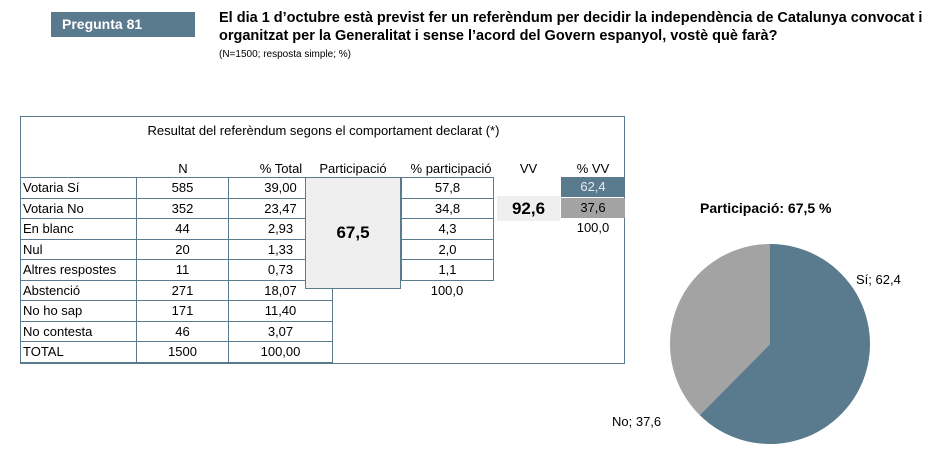  What do you see at coordinates (182, 311) in the screenshot?
I see `row-n: 171` at bounding box center [182, 311].